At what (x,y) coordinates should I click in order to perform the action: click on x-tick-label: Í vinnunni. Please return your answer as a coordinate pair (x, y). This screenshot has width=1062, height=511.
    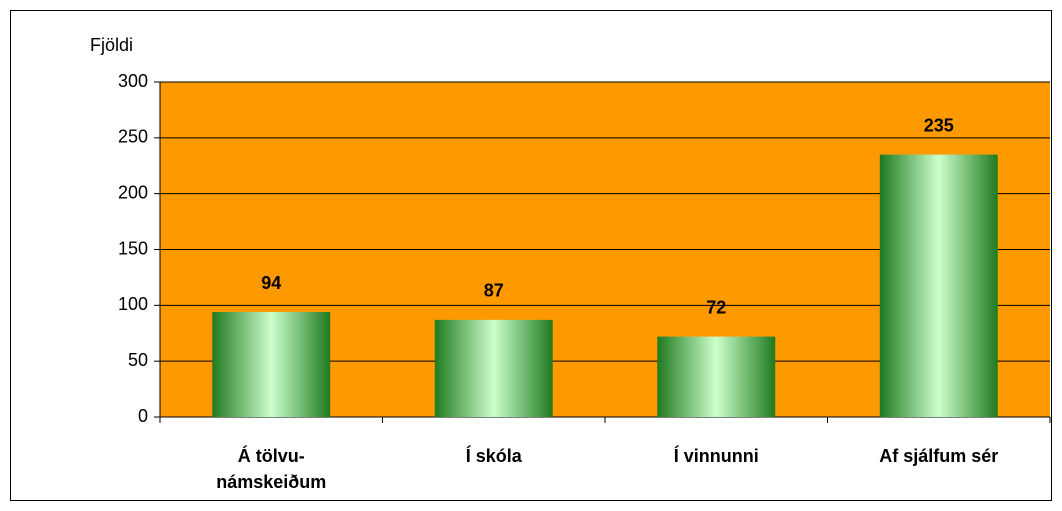
    Looking at the image, I should click on (716, 455).